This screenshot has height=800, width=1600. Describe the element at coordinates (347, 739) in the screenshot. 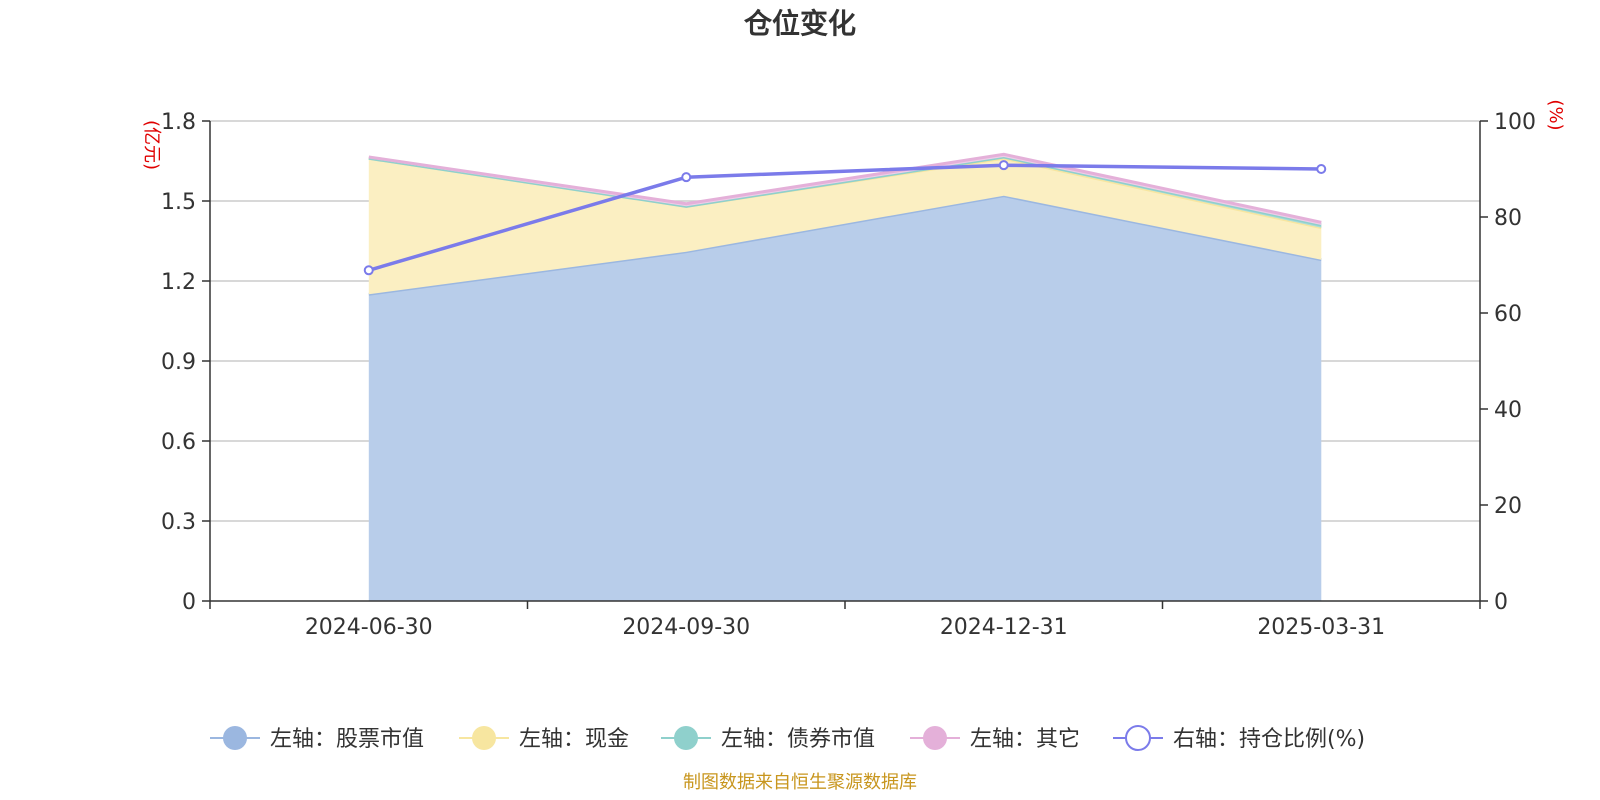

I see `legend-label: 左轴：股票市值` at that location.